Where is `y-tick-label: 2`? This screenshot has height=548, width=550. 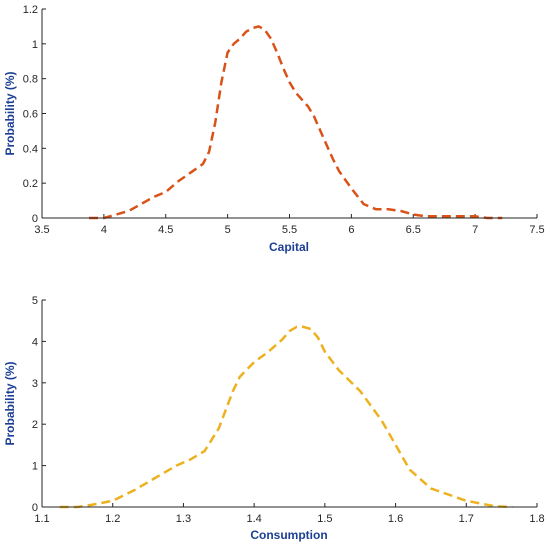 y-tick-label: 2 is located at coordinates (35, 425).